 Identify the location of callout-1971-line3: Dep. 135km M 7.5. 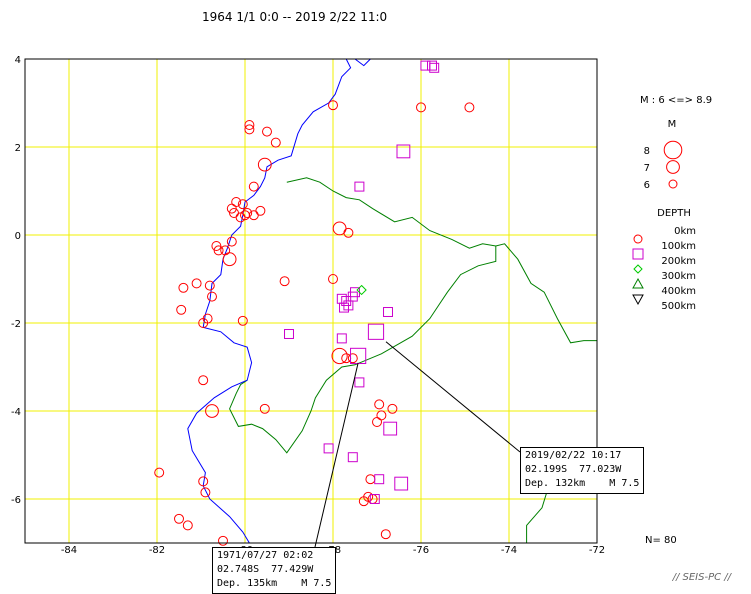
(274, 583).